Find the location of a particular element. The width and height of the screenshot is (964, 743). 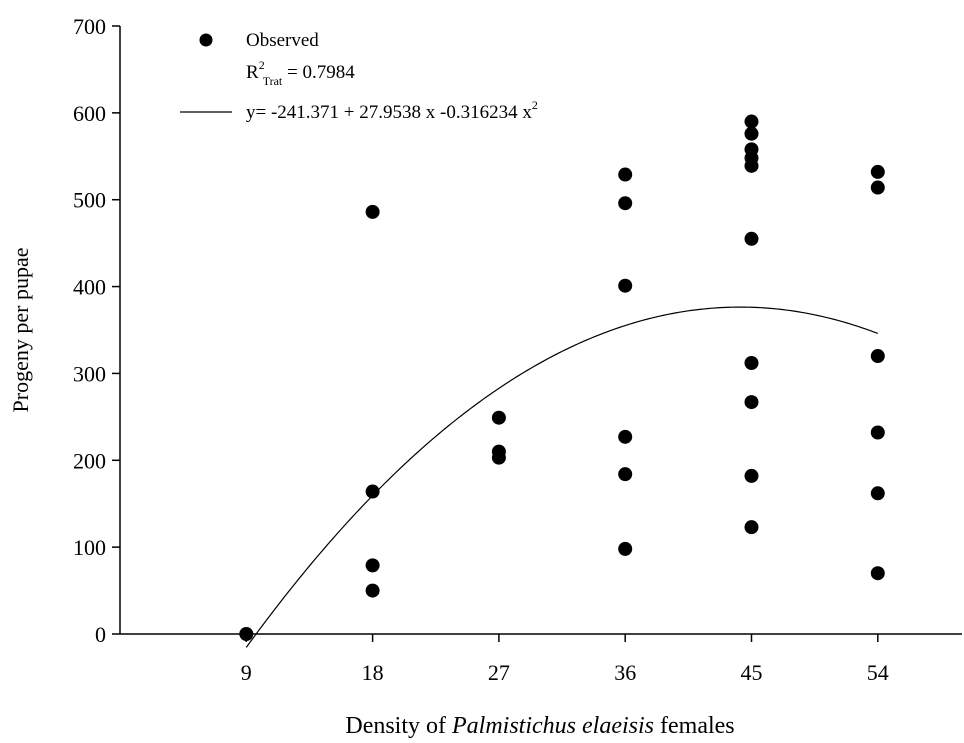

x-tick-label: 9 is located at coordinates (246, 672).